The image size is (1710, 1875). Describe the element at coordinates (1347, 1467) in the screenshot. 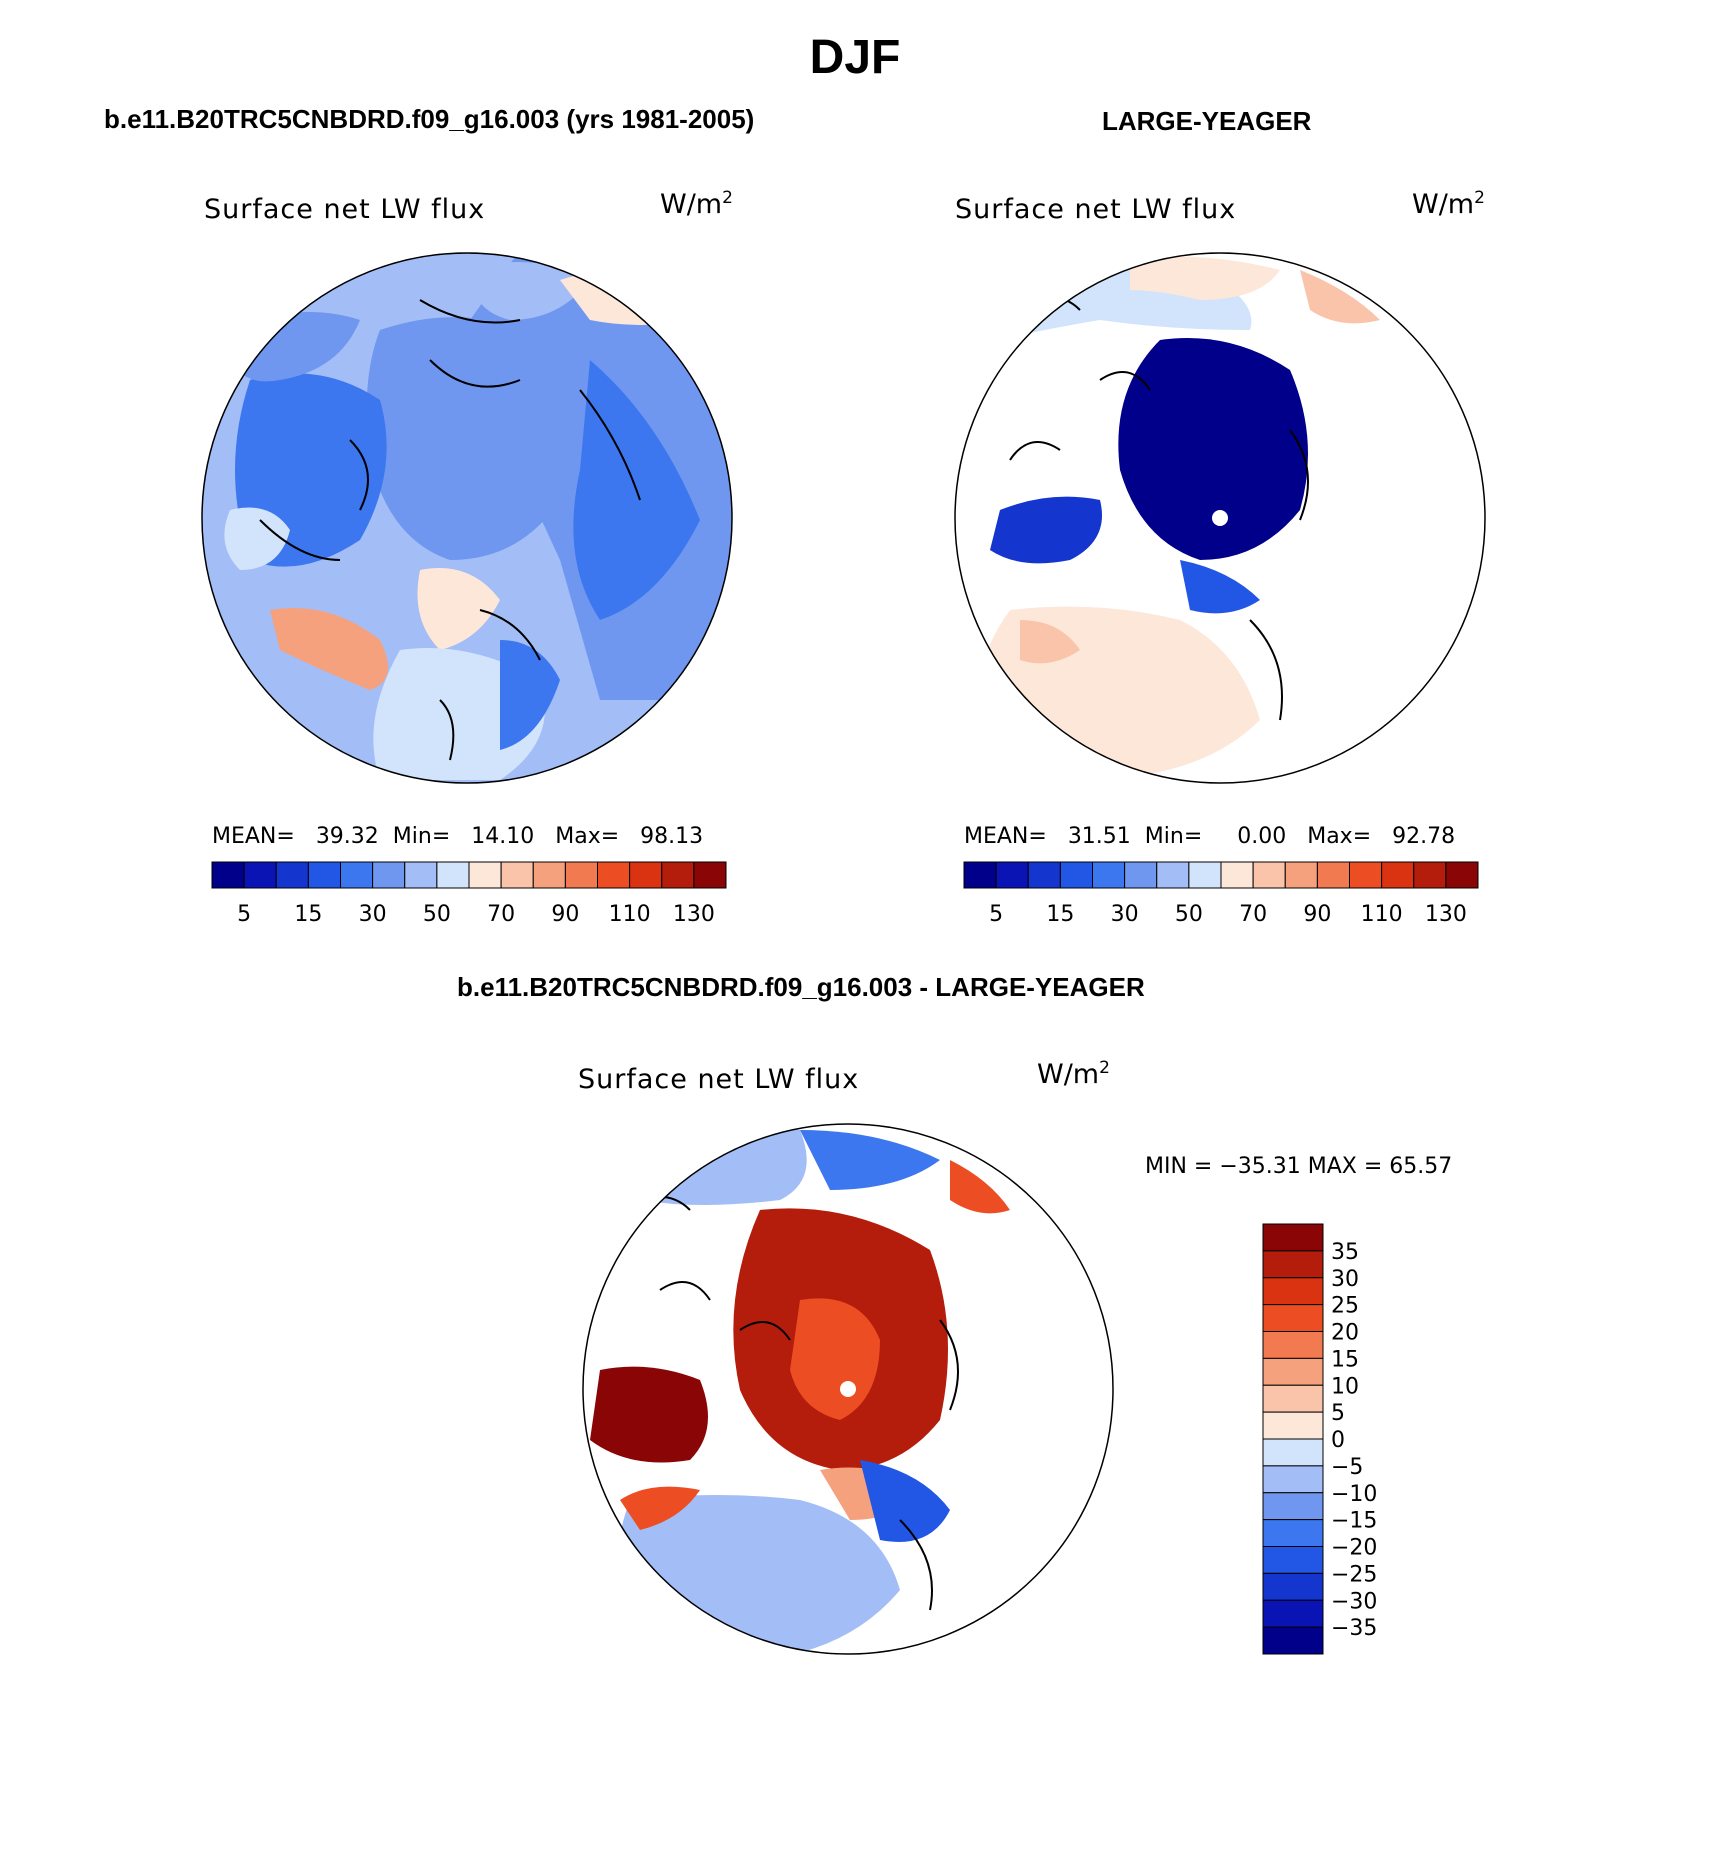

I see `colorbar3-tick-label: −5` at that location.